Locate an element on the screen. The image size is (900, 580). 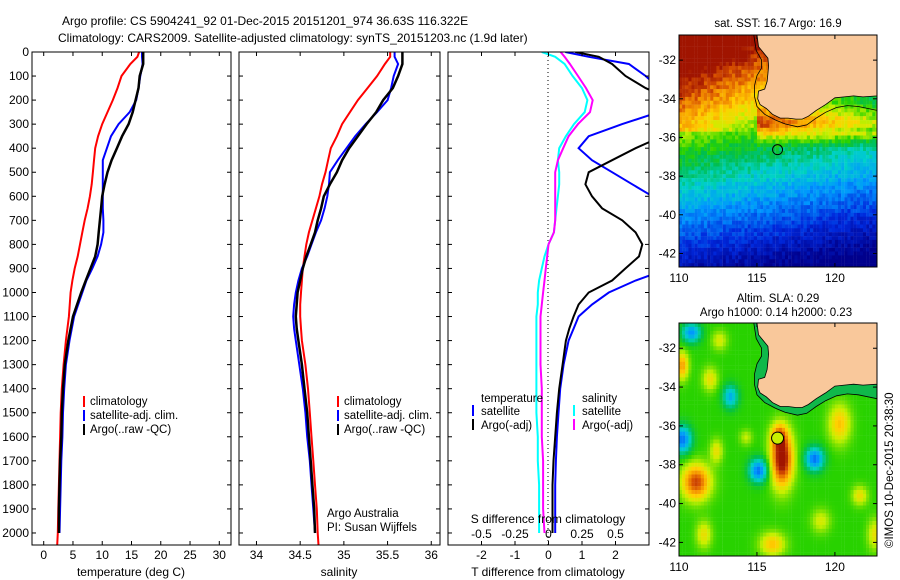
x-tick-label: 10 is located at coordinates (103, 555).